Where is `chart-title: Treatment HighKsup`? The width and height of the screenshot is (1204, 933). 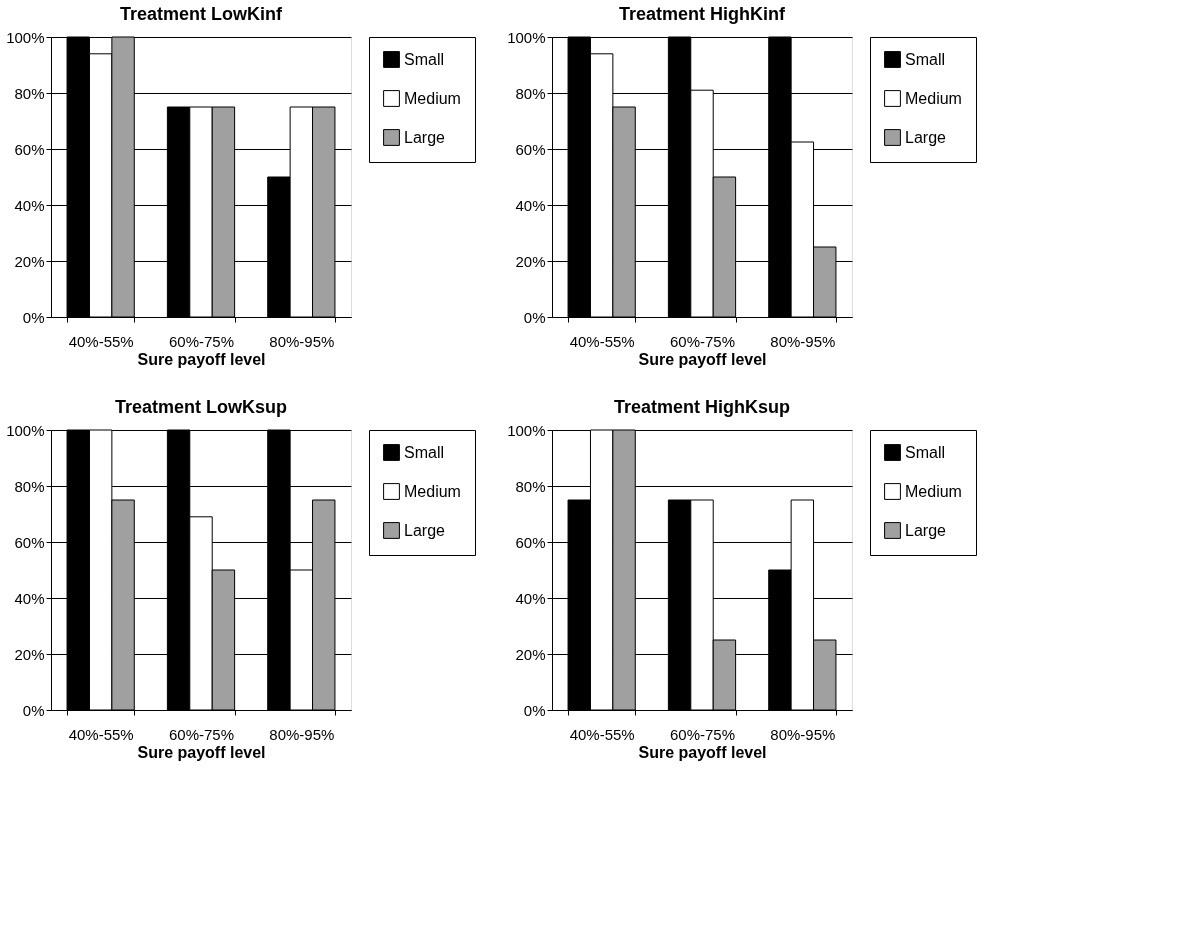 chart-title: Treatment HighKsup is located at coordinates (702, 407).